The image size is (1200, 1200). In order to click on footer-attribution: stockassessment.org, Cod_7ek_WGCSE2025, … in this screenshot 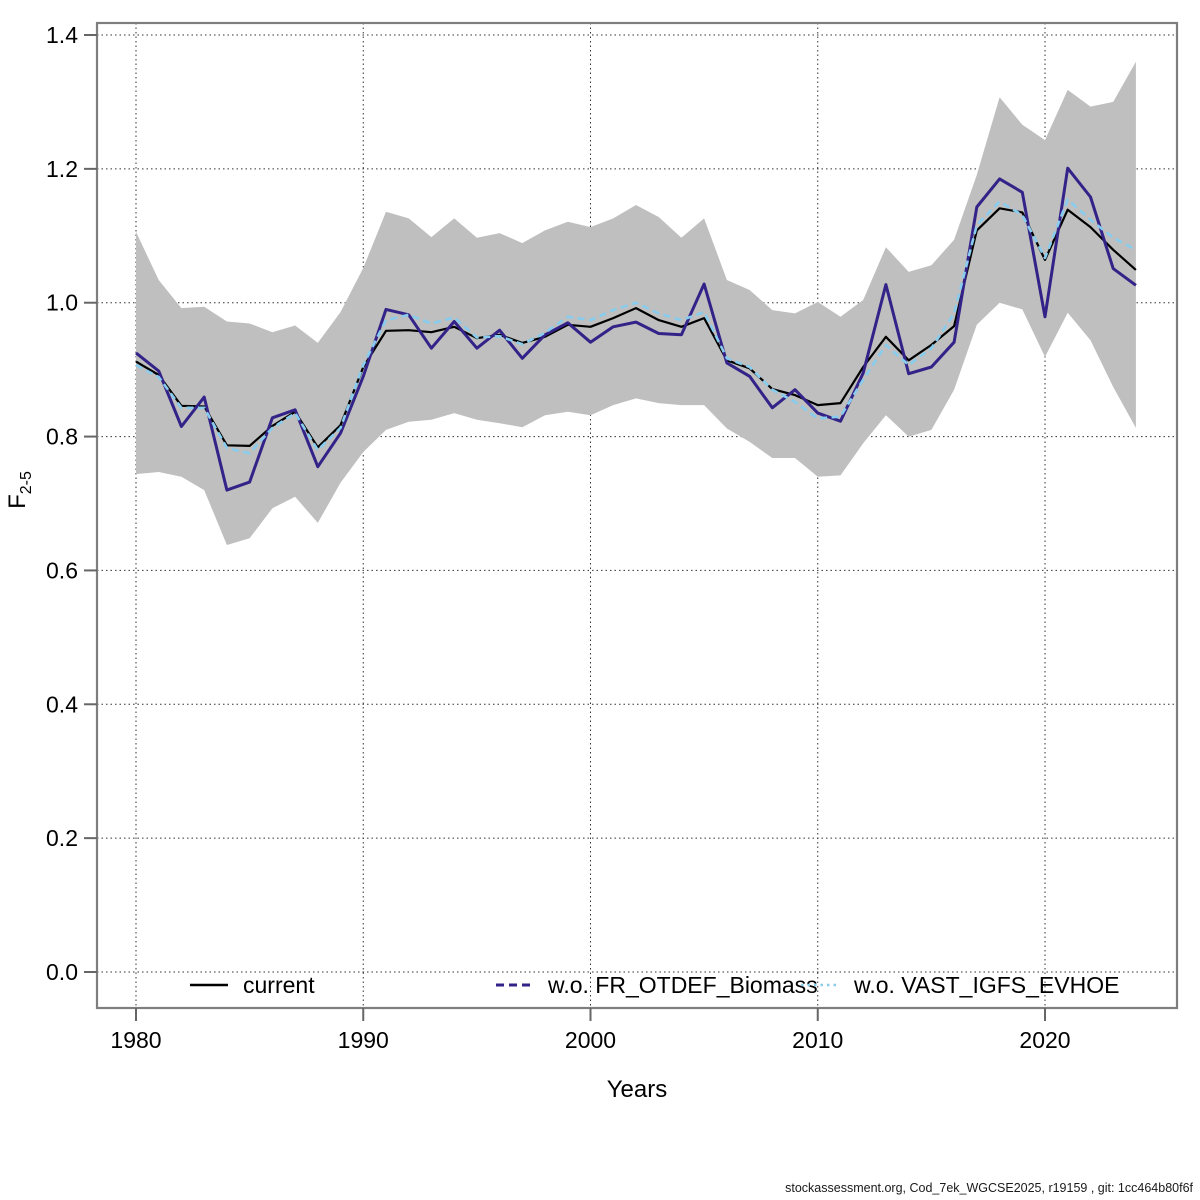, I will do `click(989, 1188)`.